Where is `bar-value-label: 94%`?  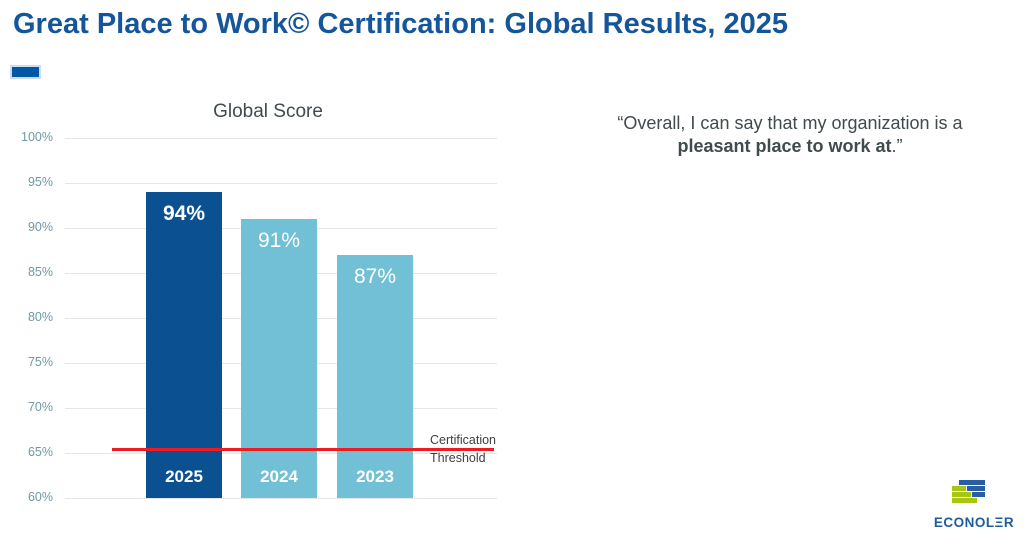 bar-value-label: 94% is located at coordinates (184, 213).